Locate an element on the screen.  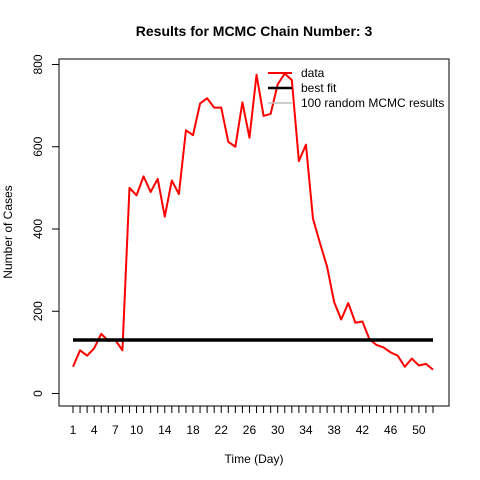
legend-label-data: data is located at coordinates (313, 73).